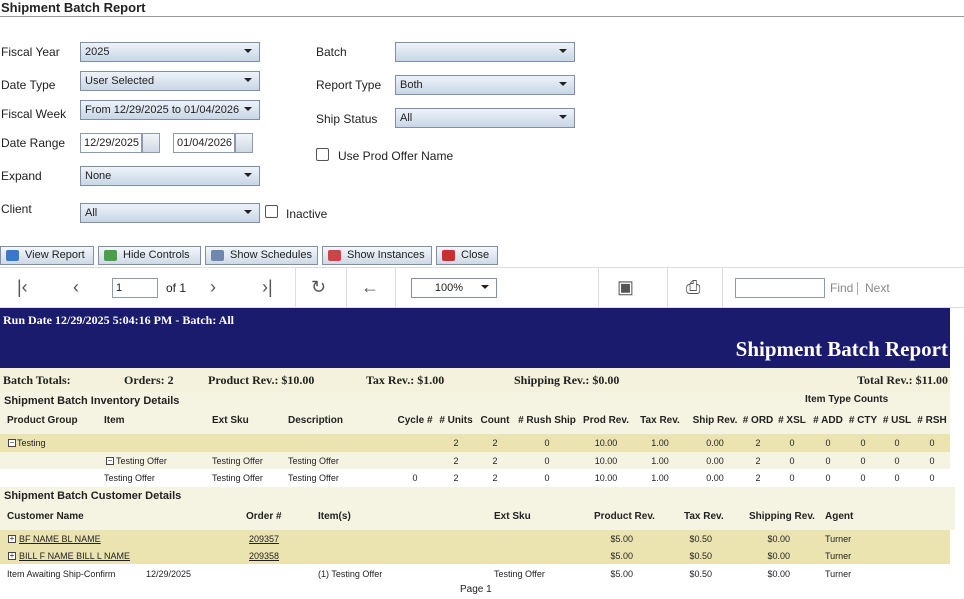 The width and height of the screenshot is (964, 599). What do you see at coordinates (347, 119) in the screenshot?
I see `field-label: Ship Status` at bounding box center [347, 119].